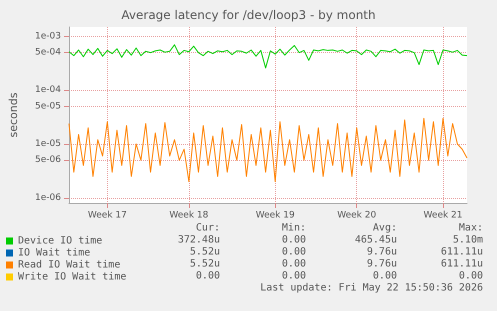 The width and height of the screenshot is (497, 311). What do you see at coordinates (467, 240) in the screenshot?
I see `text: 5.10m` at bounding box center [467, 240].